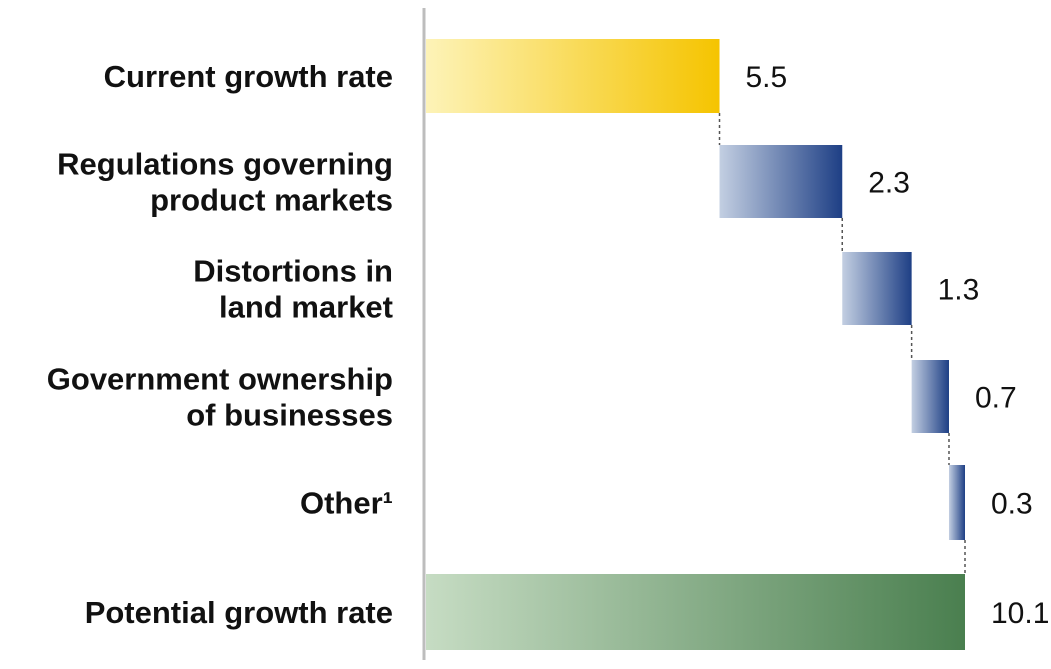 This screenshot has height=669, width=1051. Describe the element at coordinates (271, 200) in the screenshot. I see `category-label-1-line-1: product markets` at that location.